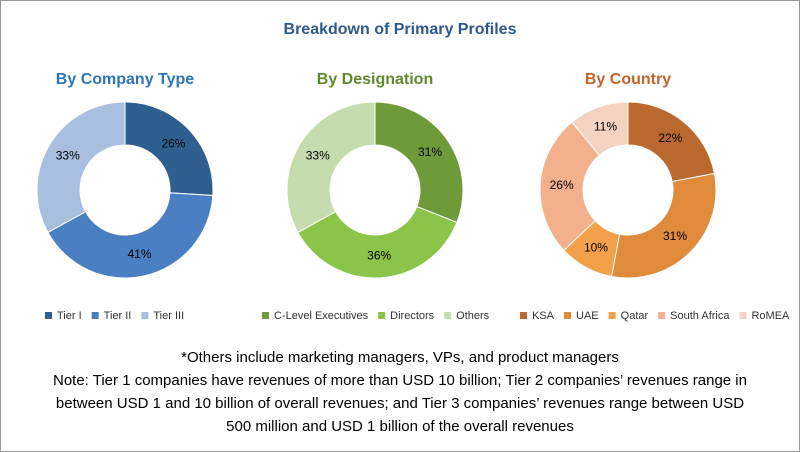  I want to click on data-label: 41%, so click(139, 254).